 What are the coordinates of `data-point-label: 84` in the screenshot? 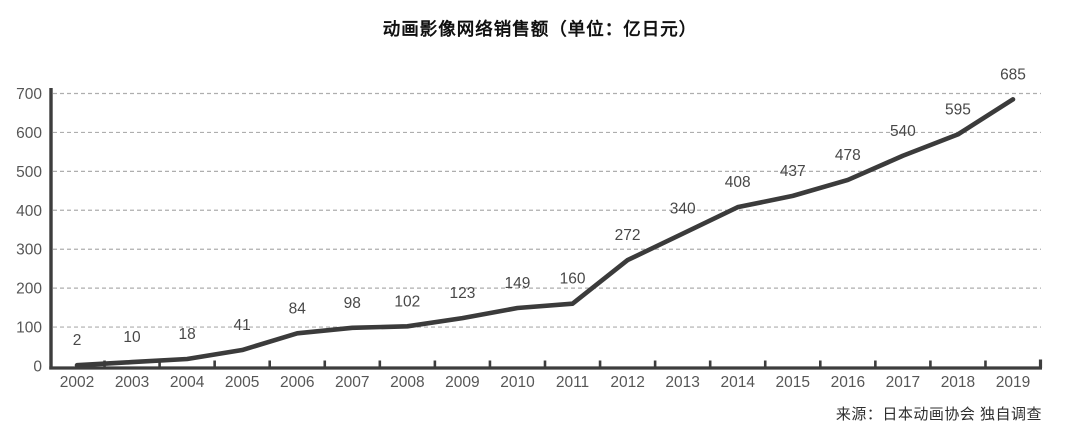 It's located at (298, 308).